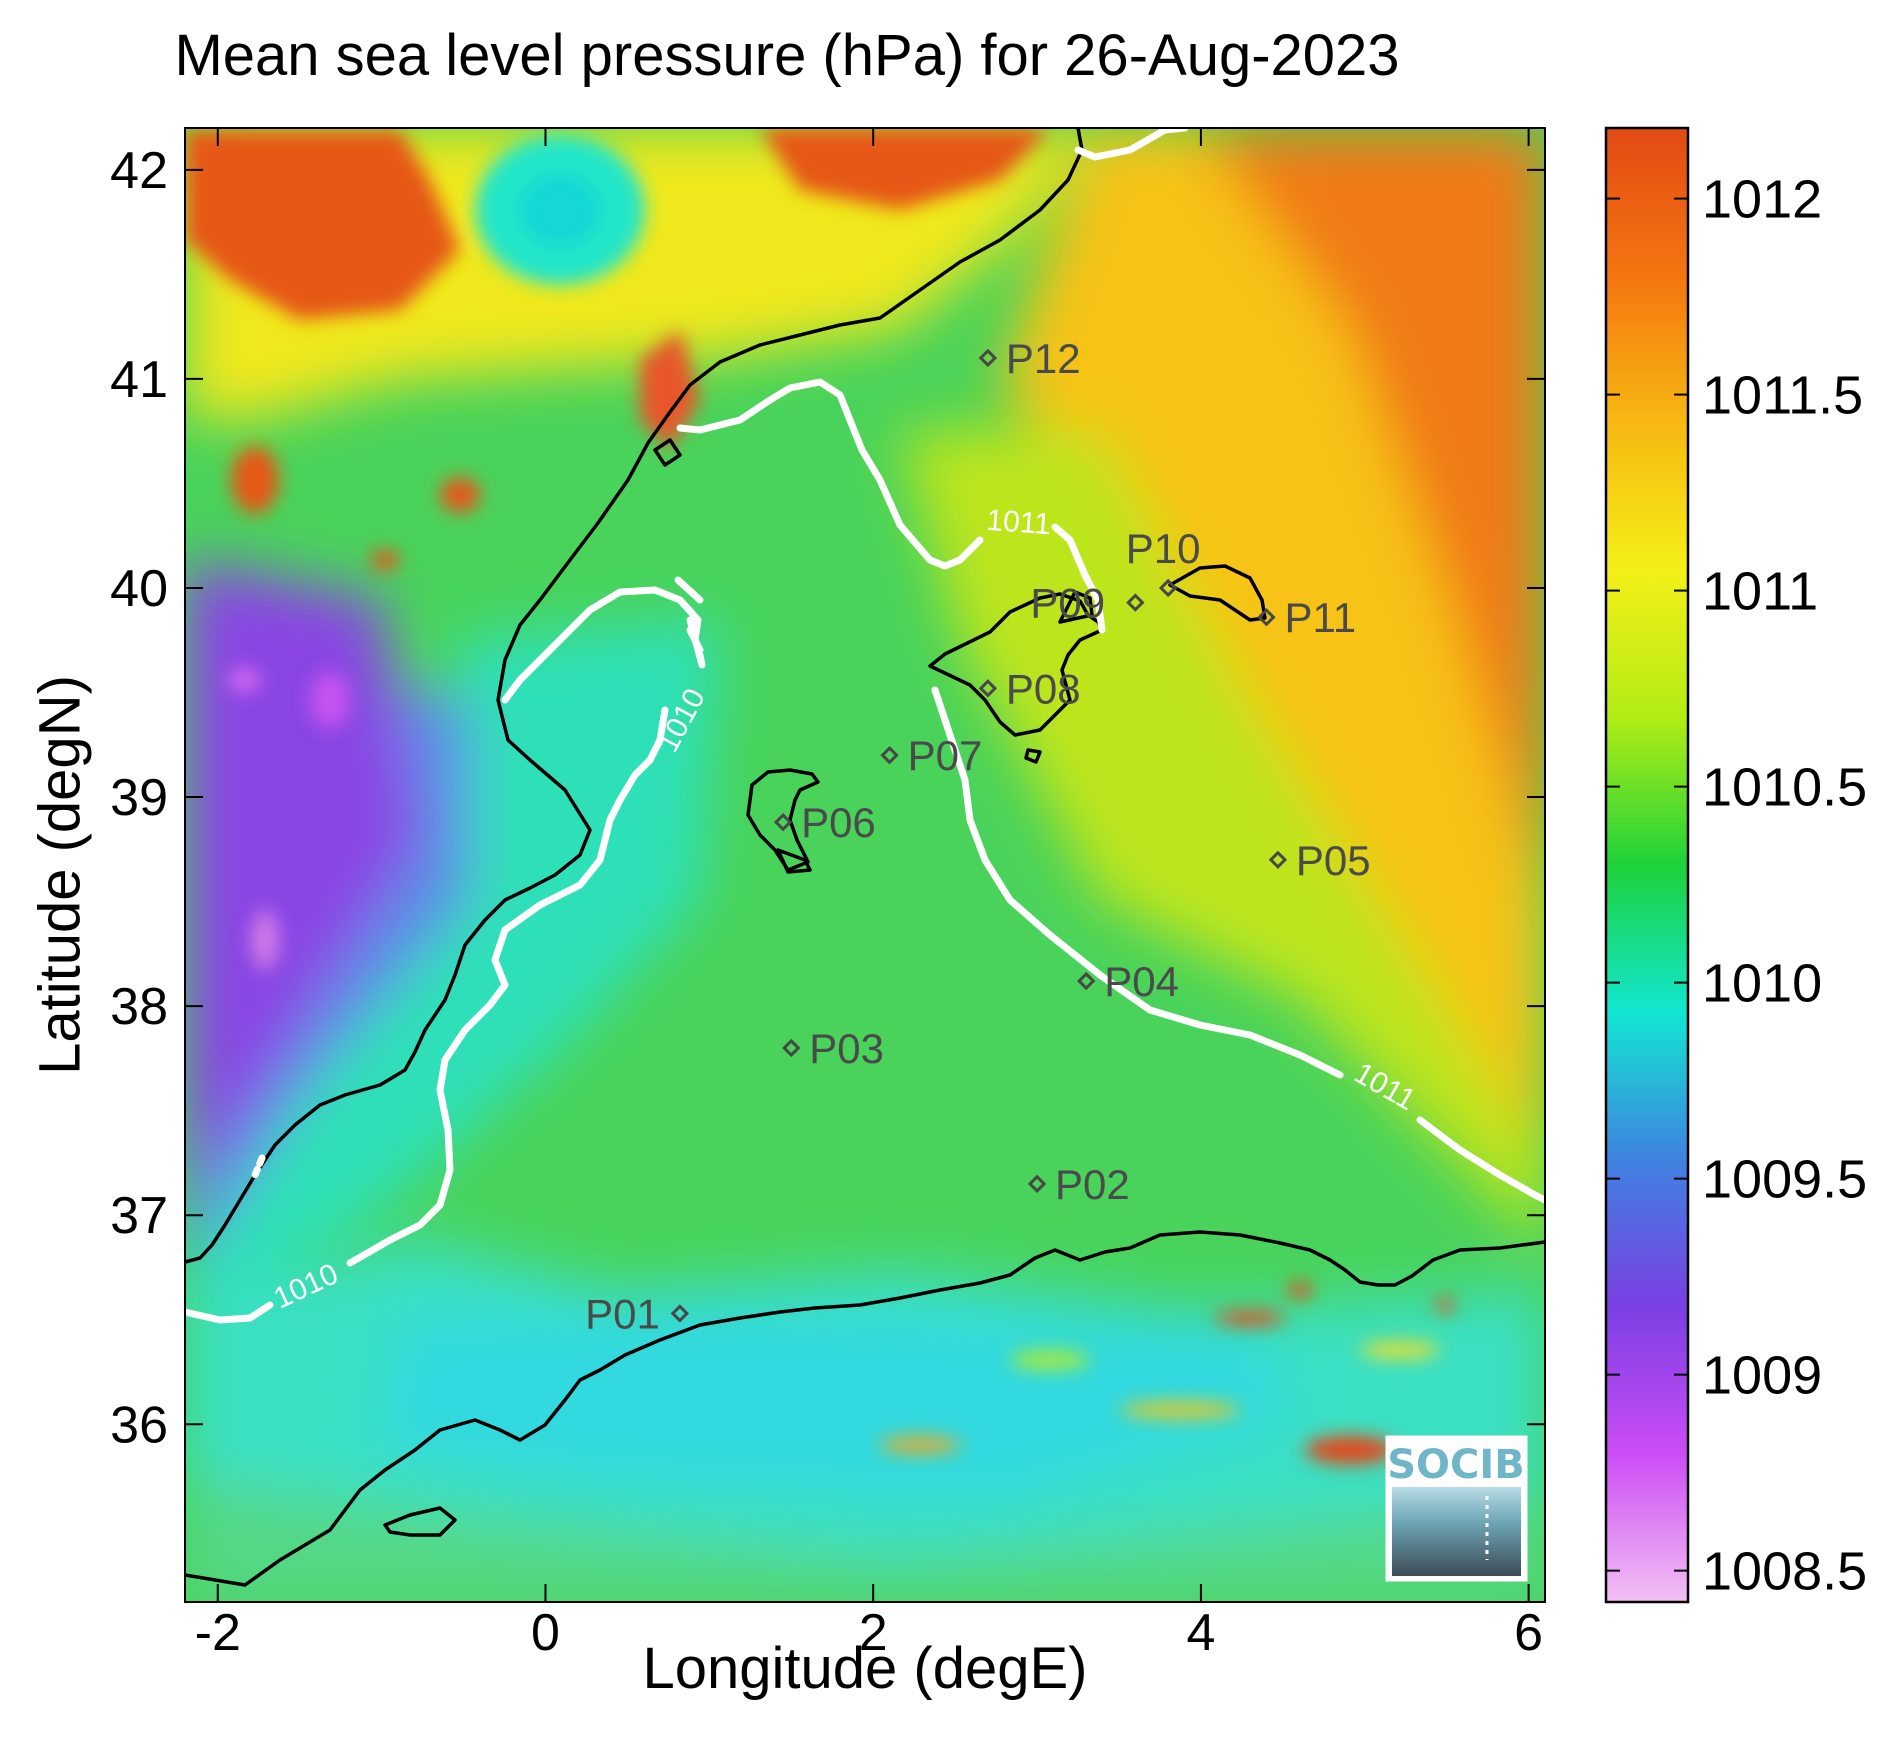 The height and width of the screenshot is (1758, 1904). I want to click on x-axis-label: Longitude (degE), so click(865, 1668).